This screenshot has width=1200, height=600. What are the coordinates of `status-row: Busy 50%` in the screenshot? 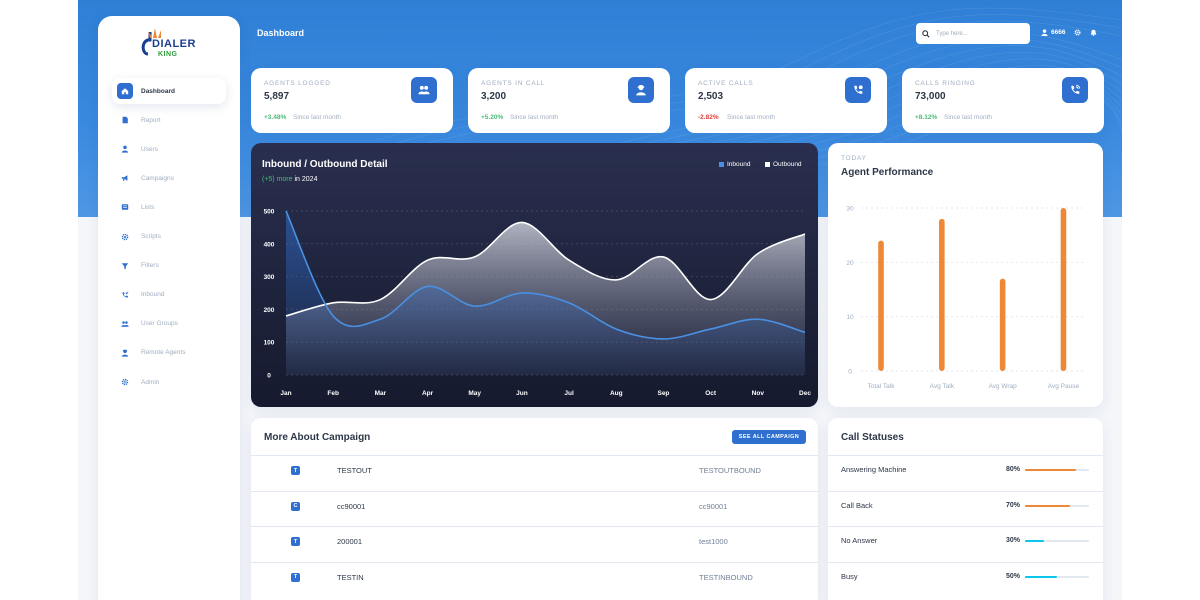 It's located at (965, 579).